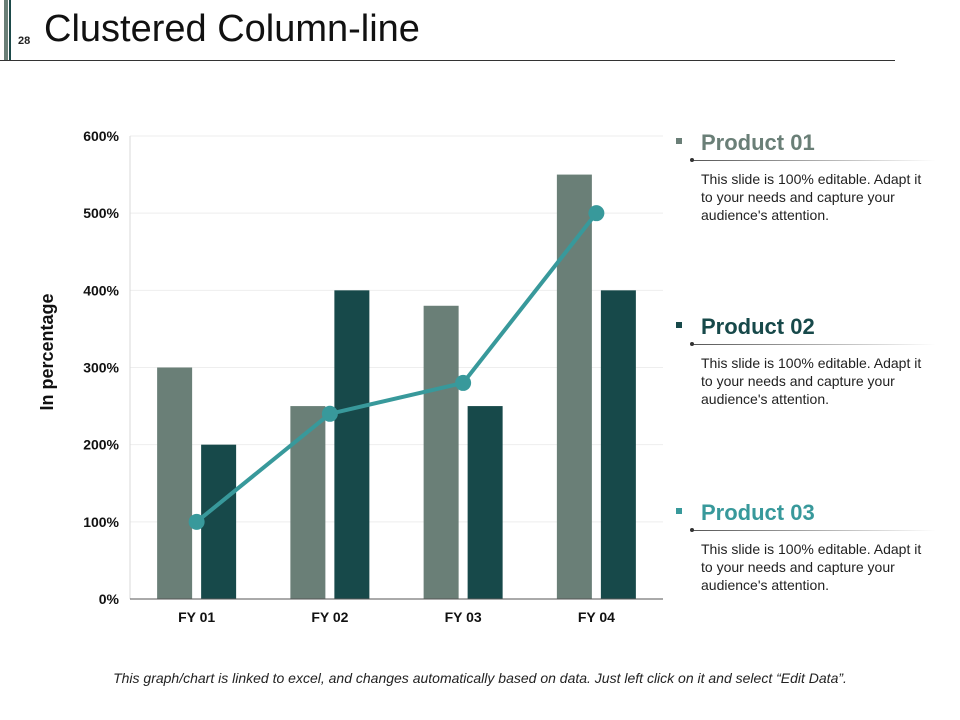  What do you see at coordinates (758, 142) in the screenshot?
I see `legend-title: Product 01` at bounding box center [758, 142].